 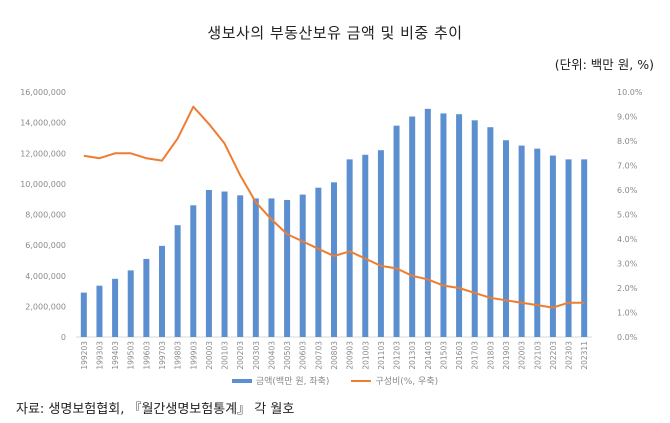 I want to click on right-tick-label: 8.0%, so click(x=627, y=141).